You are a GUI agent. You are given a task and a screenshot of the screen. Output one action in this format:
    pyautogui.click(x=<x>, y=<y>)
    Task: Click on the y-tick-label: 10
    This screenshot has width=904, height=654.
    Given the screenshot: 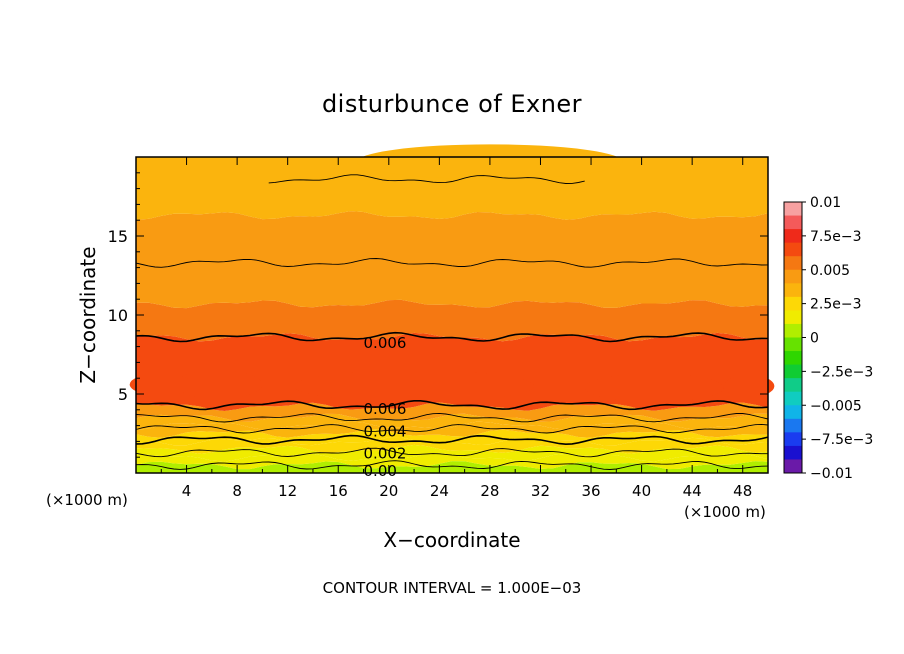 What is the action you would take?
    pyautogui.click(x=118, y=315)
    